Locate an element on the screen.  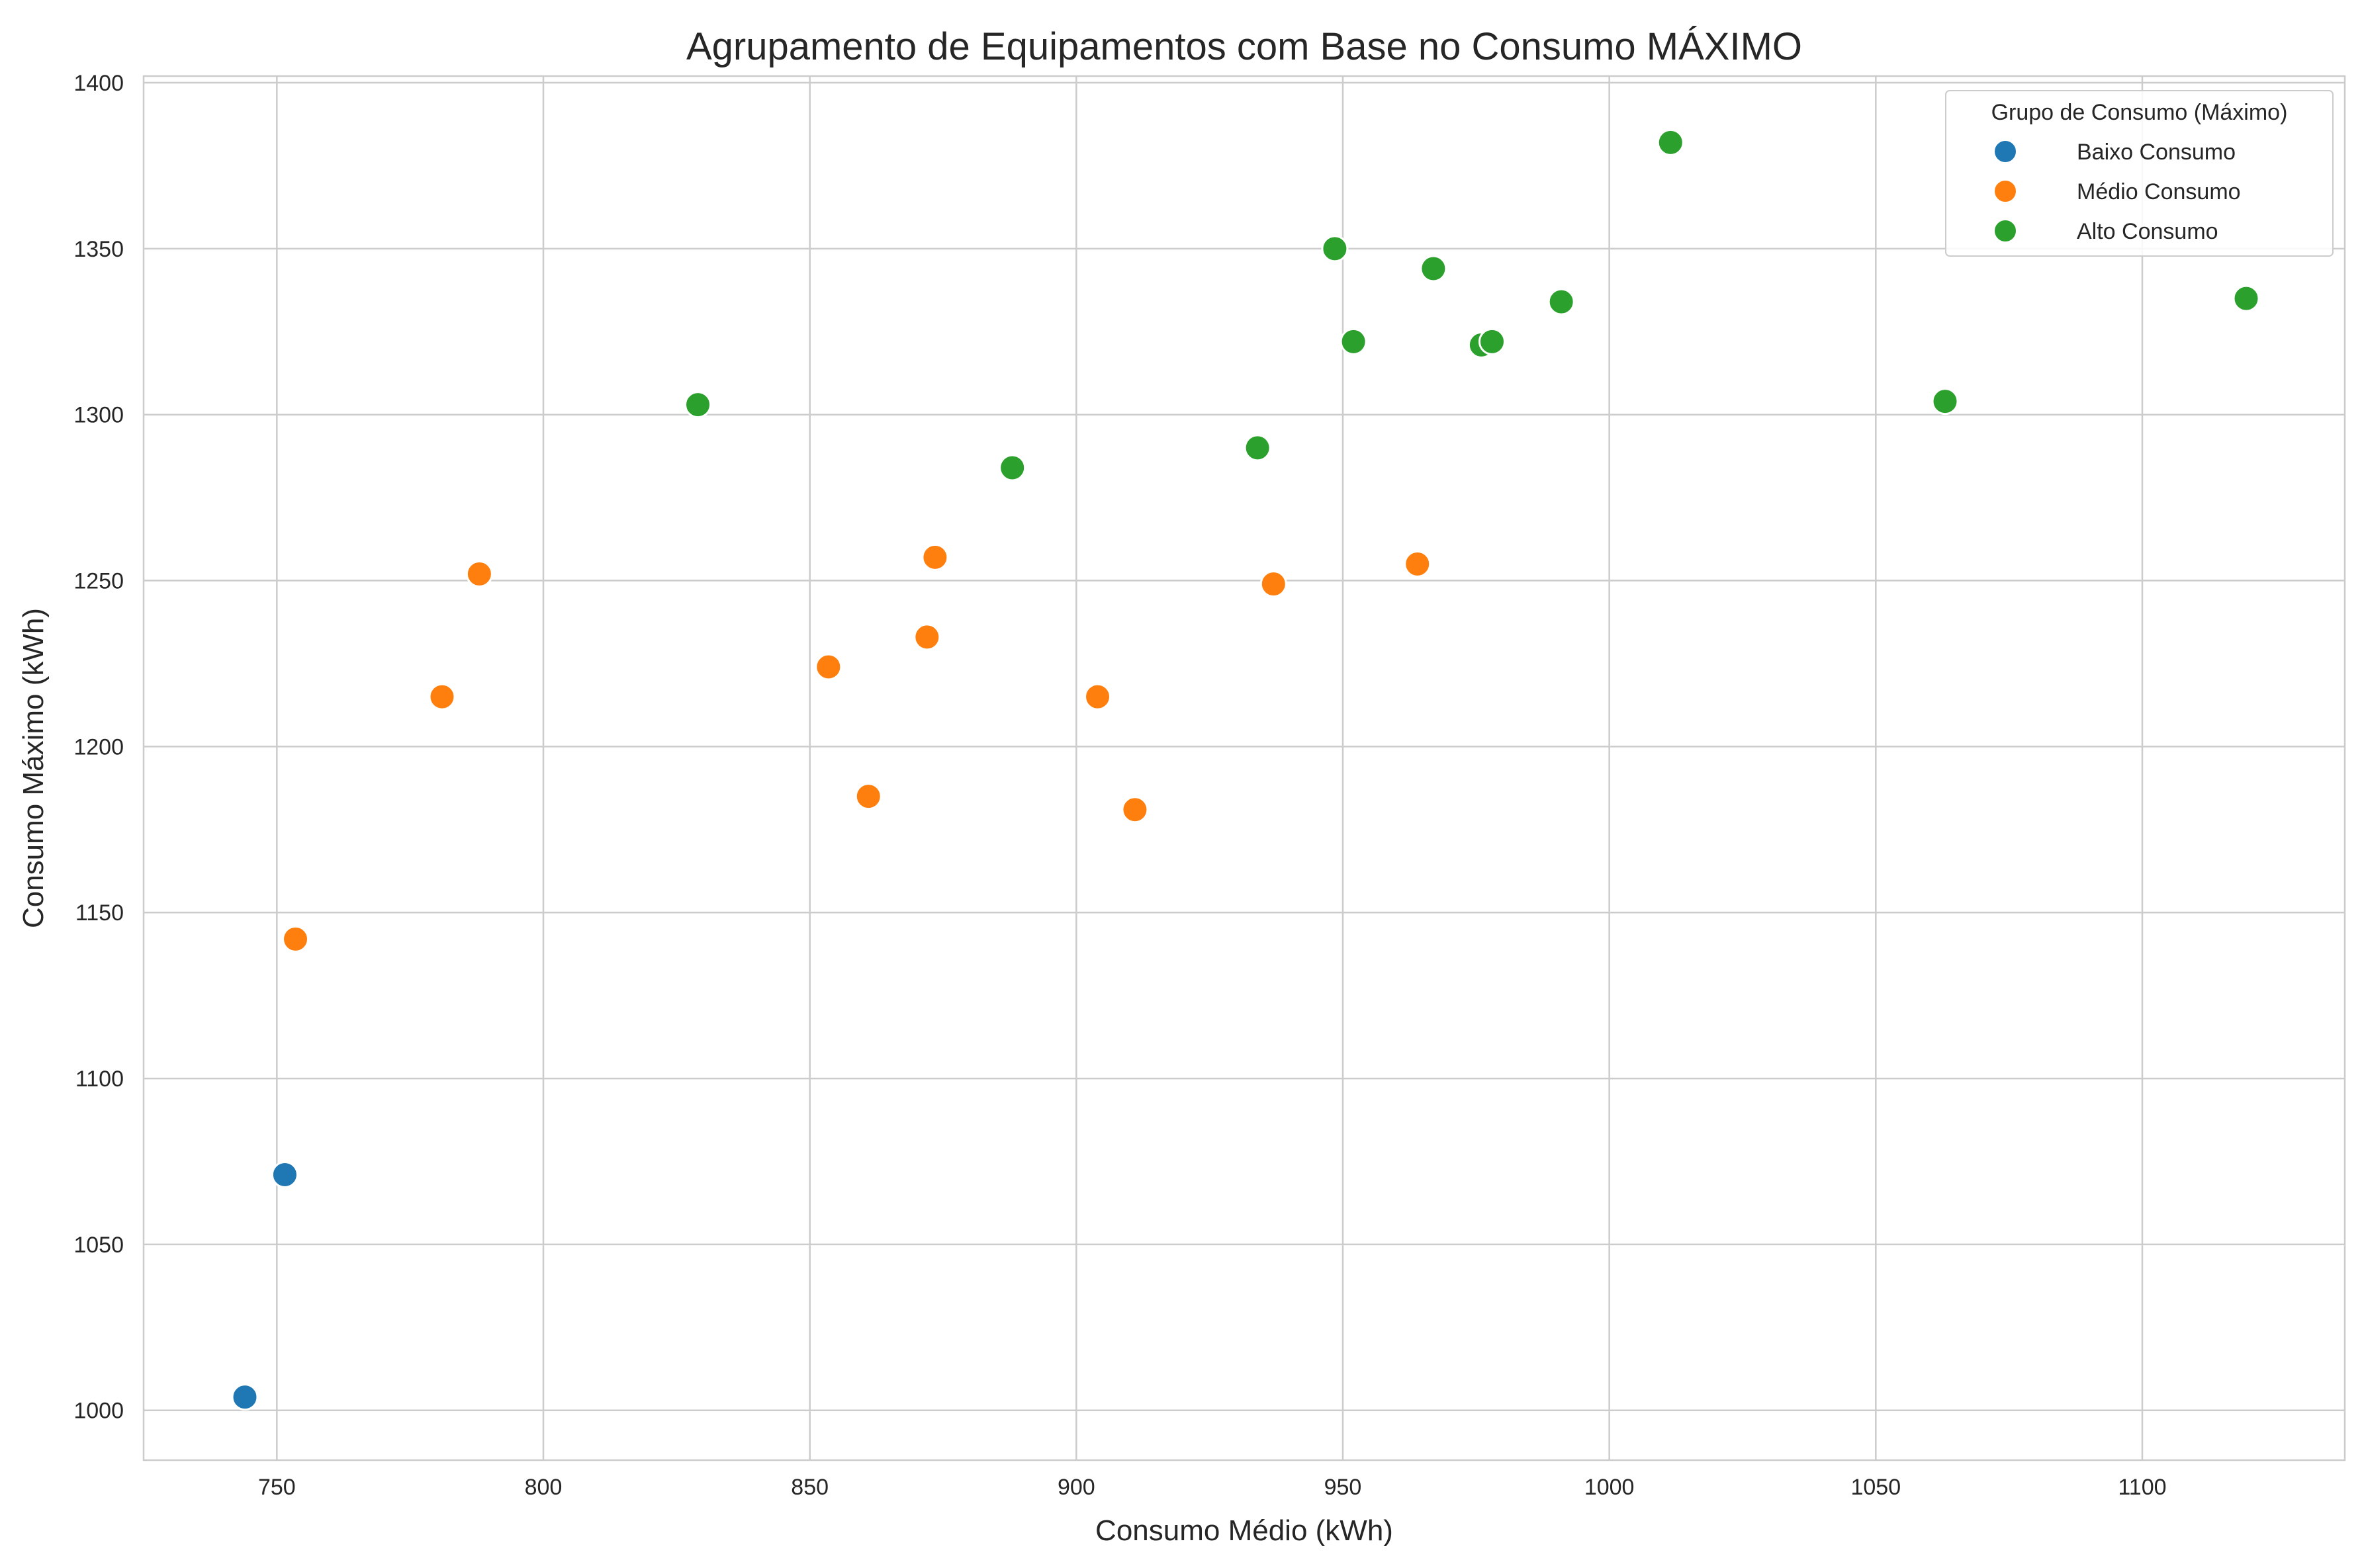
y-tick-label: 1000 is located at coordinates (98, 1412).